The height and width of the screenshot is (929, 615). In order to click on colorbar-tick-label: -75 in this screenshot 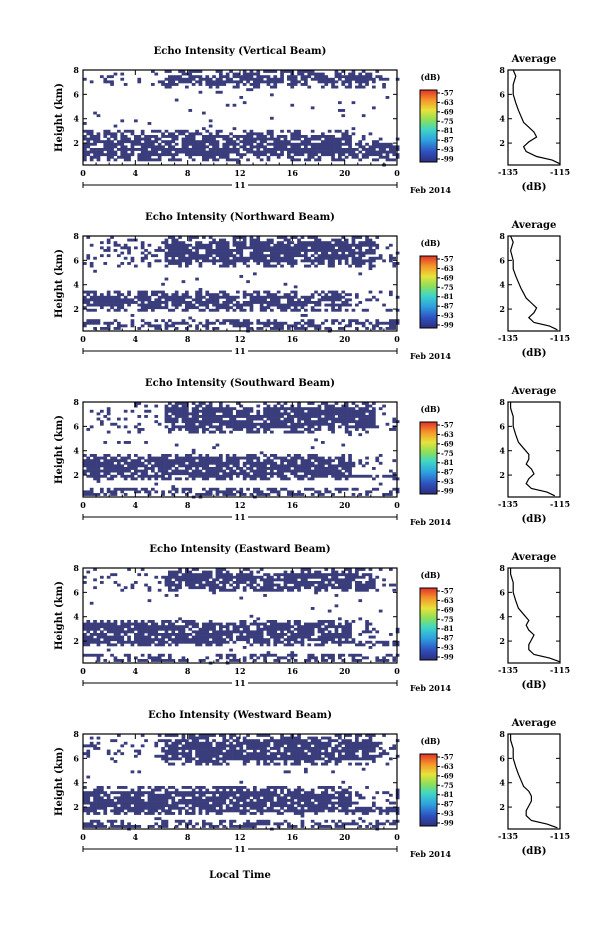, I will do `click(447, 453)`.